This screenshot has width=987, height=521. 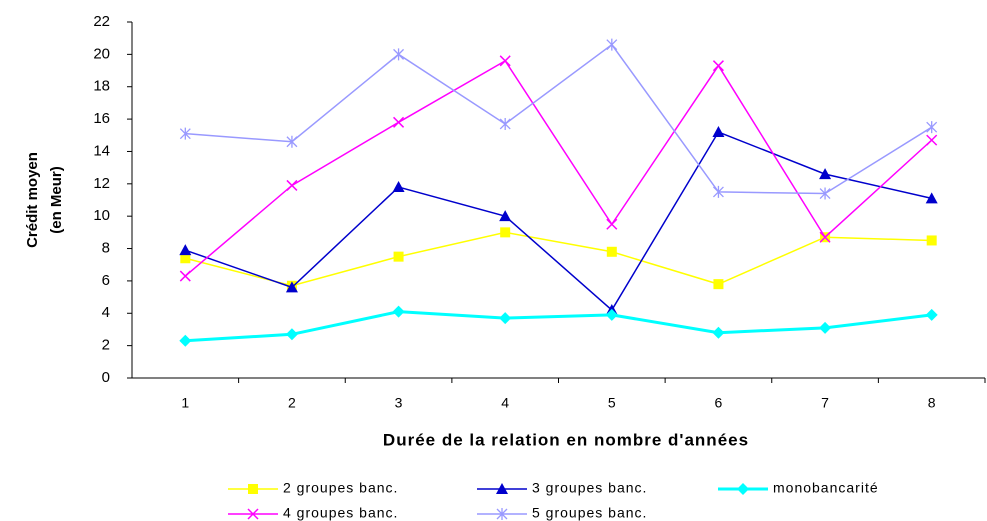 I want to click on y-tick-label: 10, so click(x=101, y=215).